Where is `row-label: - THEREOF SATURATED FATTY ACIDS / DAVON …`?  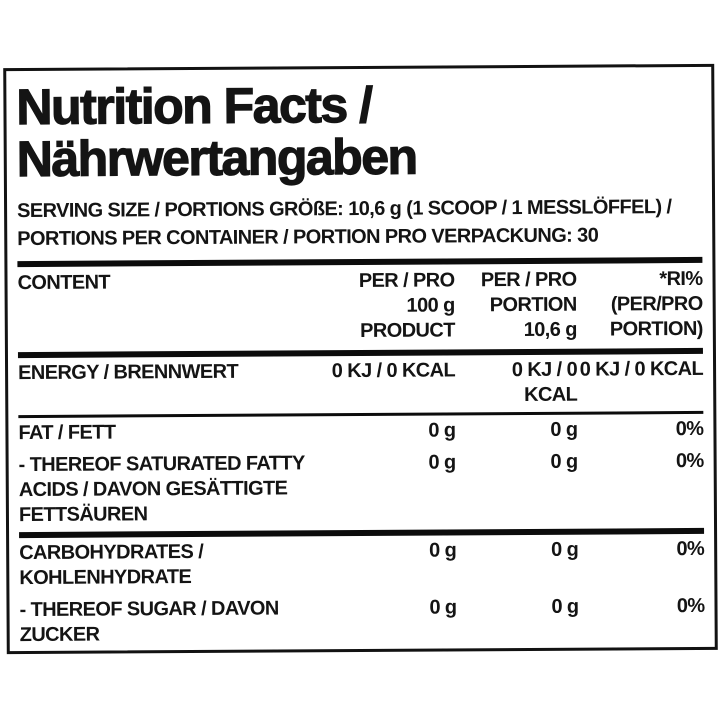
row-label: - THEREOF SATURATED FATTY ACIDS / DAVON … is located at coordinates (161, 489).